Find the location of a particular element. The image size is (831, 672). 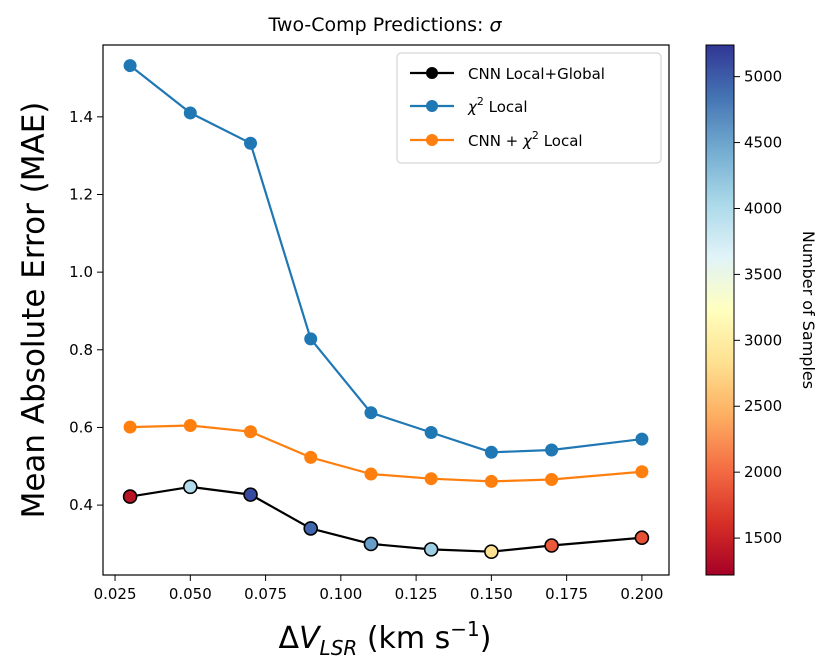

x-tick-label: 0.025 is located at coordinates (115, 594).